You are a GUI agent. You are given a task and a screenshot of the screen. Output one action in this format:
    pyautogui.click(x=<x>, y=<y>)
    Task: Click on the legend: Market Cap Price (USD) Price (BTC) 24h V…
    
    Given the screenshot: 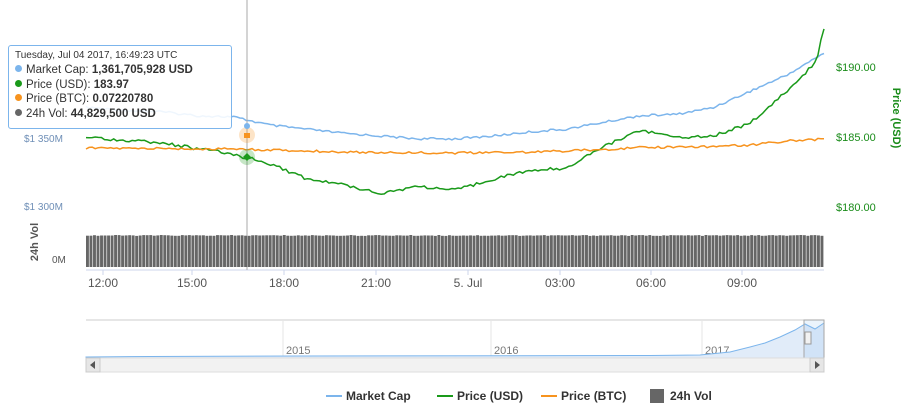 What is the action you would take?
    pyautogui.click(x=519, y=396)
    